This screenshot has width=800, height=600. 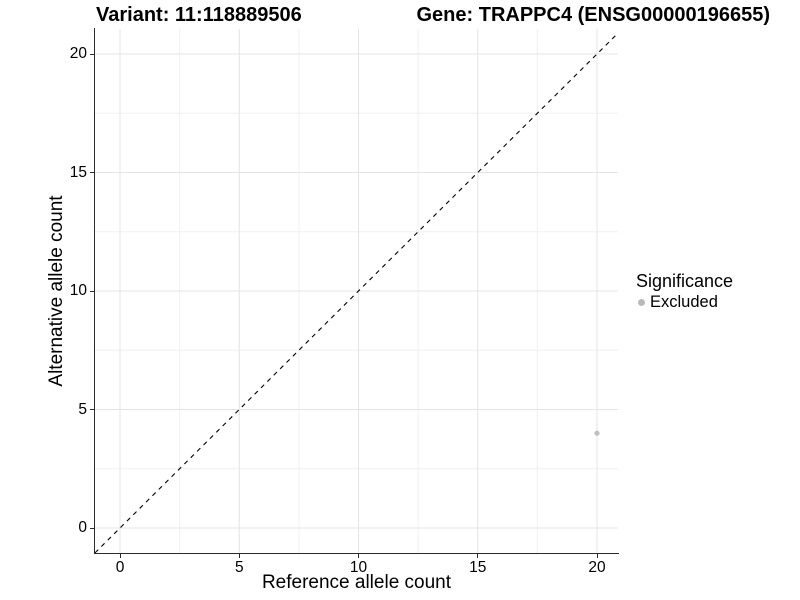 What do you see at coordinates (478, 567) in the screenshot?
I see `x-tick-label: 15` at bounding box center [478, 567].